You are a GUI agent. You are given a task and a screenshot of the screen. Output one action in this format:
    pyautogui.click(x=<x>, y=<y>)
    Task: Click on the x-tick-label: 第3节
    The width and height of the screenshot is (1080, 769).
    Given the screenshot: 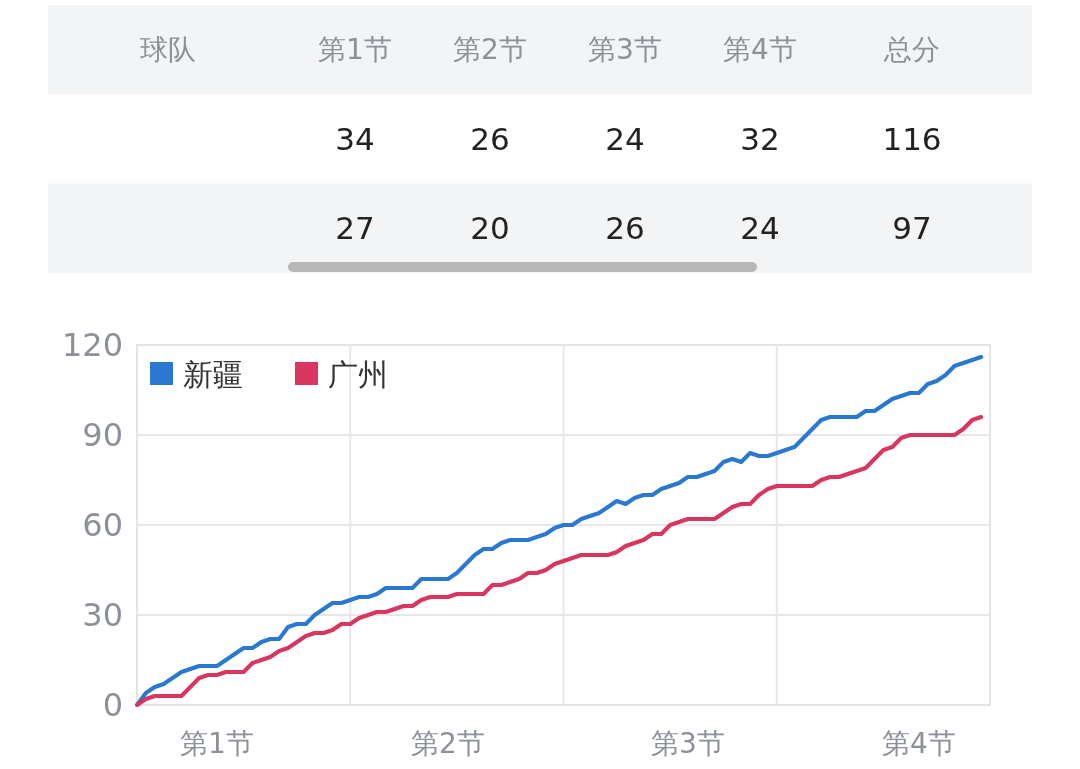 What is the action you would take?
    pyautogui.click(x=688, y=743)
    